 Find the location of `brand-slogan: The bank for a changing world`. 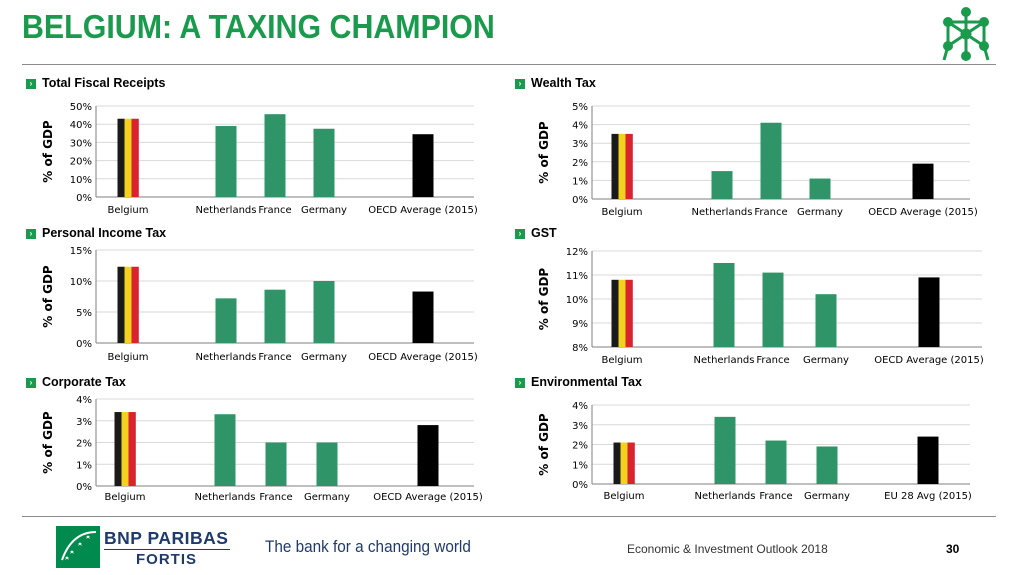

brand-slogan: The bank for a changing world is located at coordinates (368, 546).